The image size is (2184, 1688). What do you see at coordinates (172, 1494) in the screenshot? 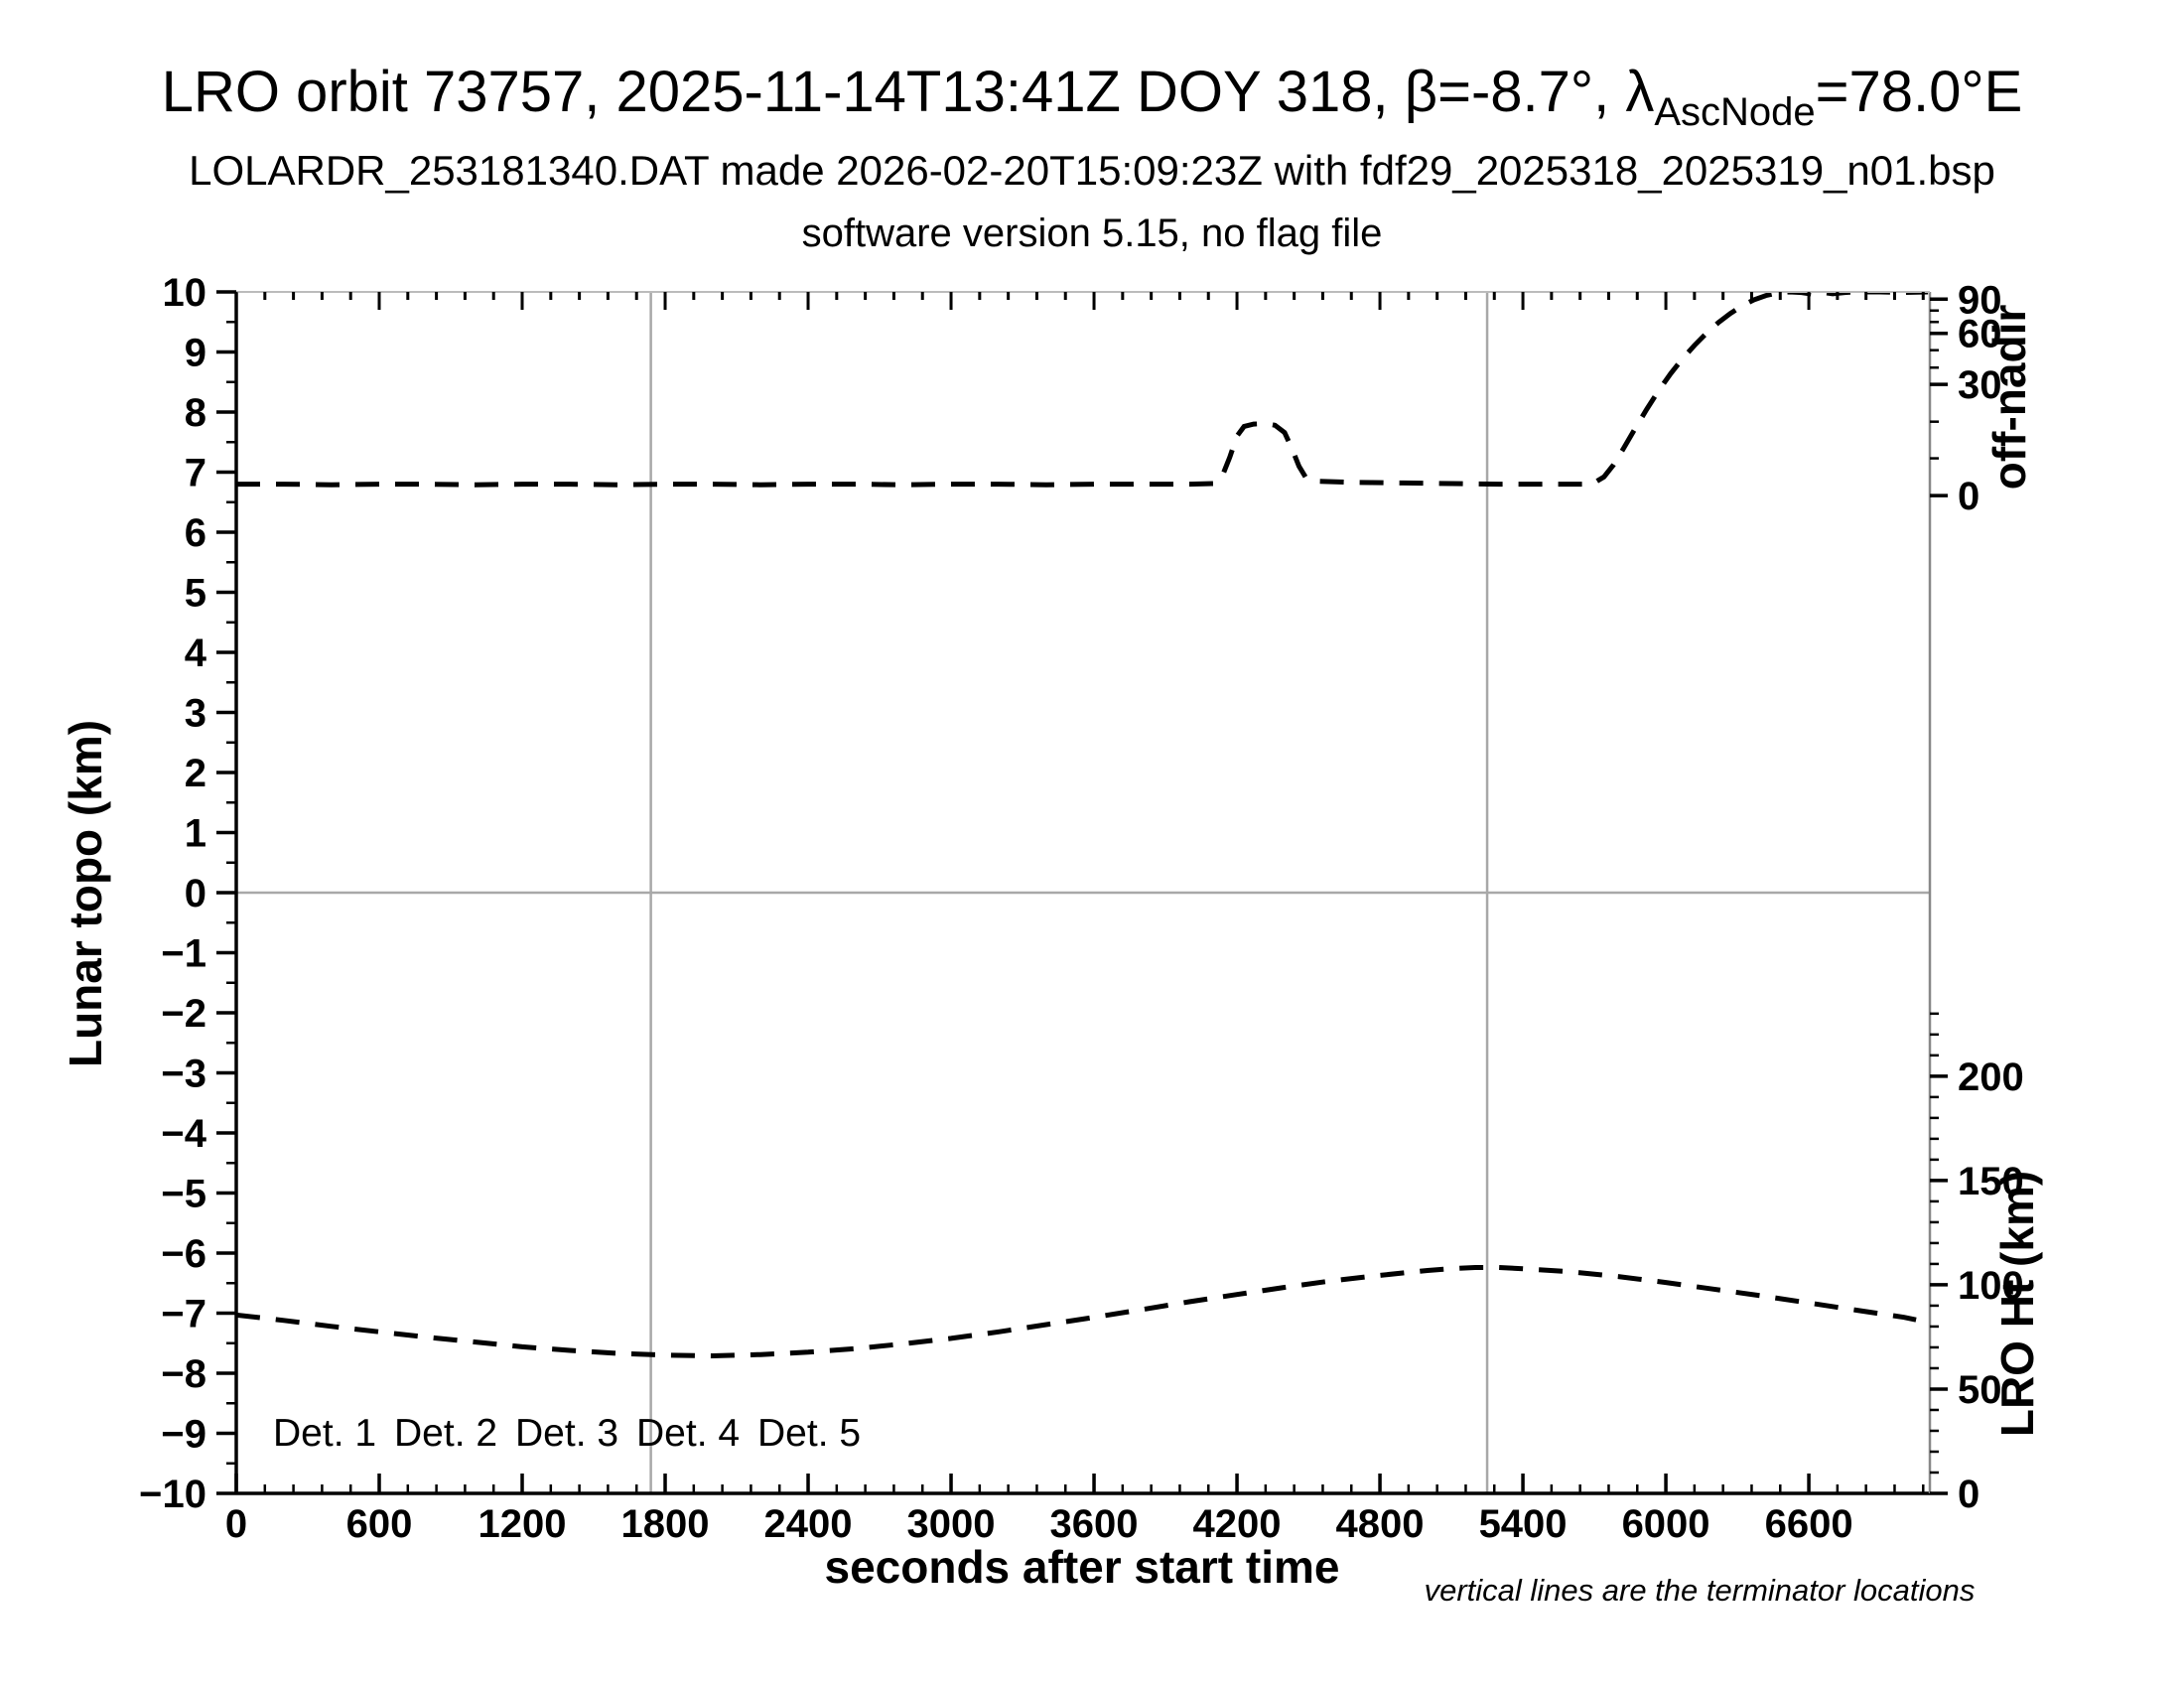
I see `svg-text: −10` at bounding box center [172, 1494].